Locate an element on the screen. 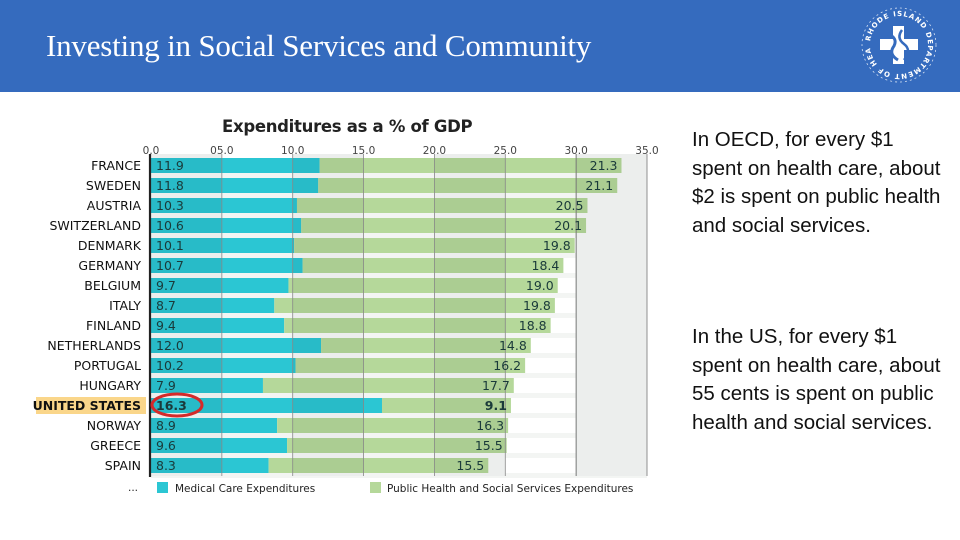  social-value-label: 18.4 is located at coordinates (546, 265).